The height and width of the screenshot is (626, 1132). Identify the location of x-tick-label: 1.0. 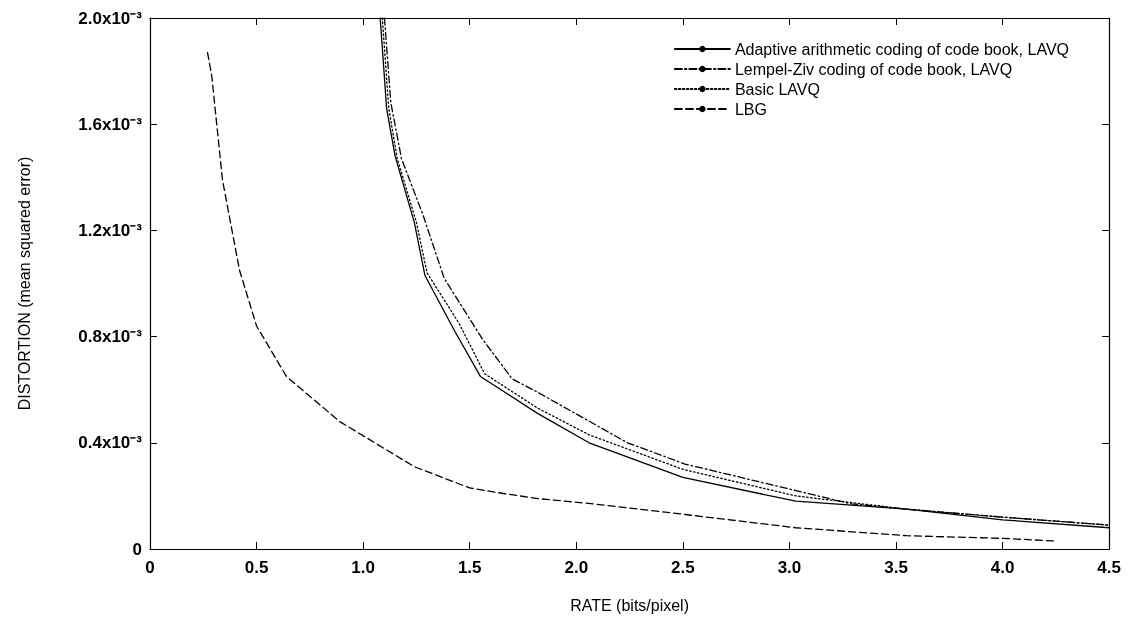
(363, 567).